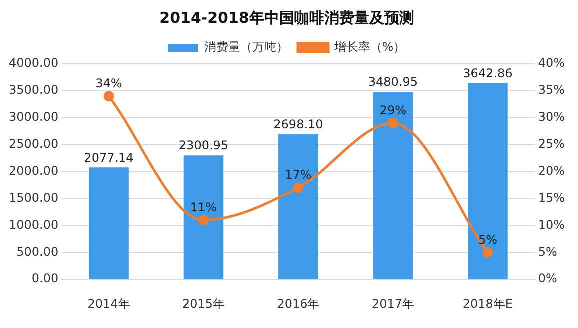  Describe the element at coordinates (34, 171) in the screenshot. I see `y-tick-label: 2000.00` at that location.